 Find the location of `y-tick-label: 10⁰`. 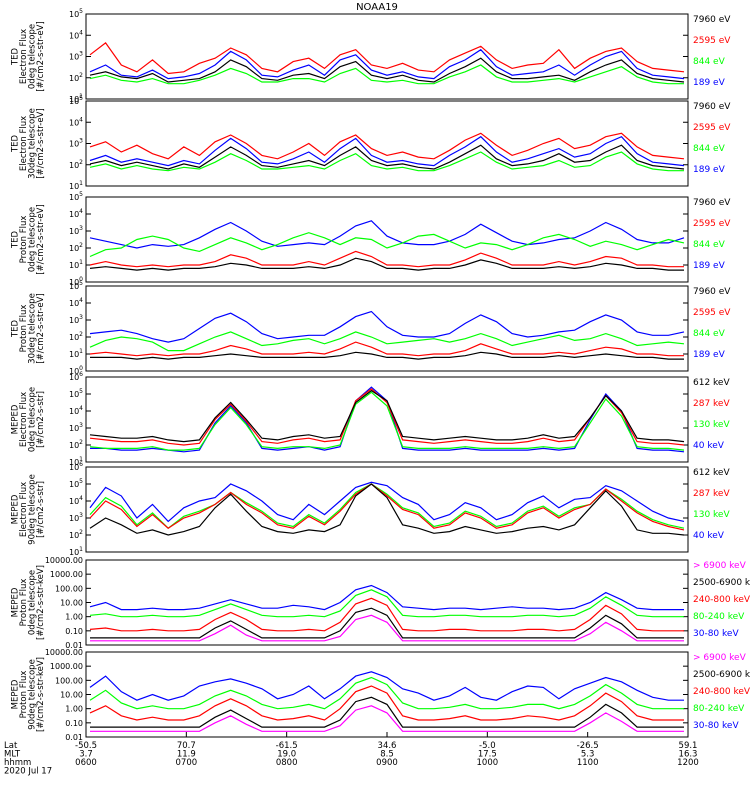

y-tick-label: 10⁰ is located at coordinates (76, 281).